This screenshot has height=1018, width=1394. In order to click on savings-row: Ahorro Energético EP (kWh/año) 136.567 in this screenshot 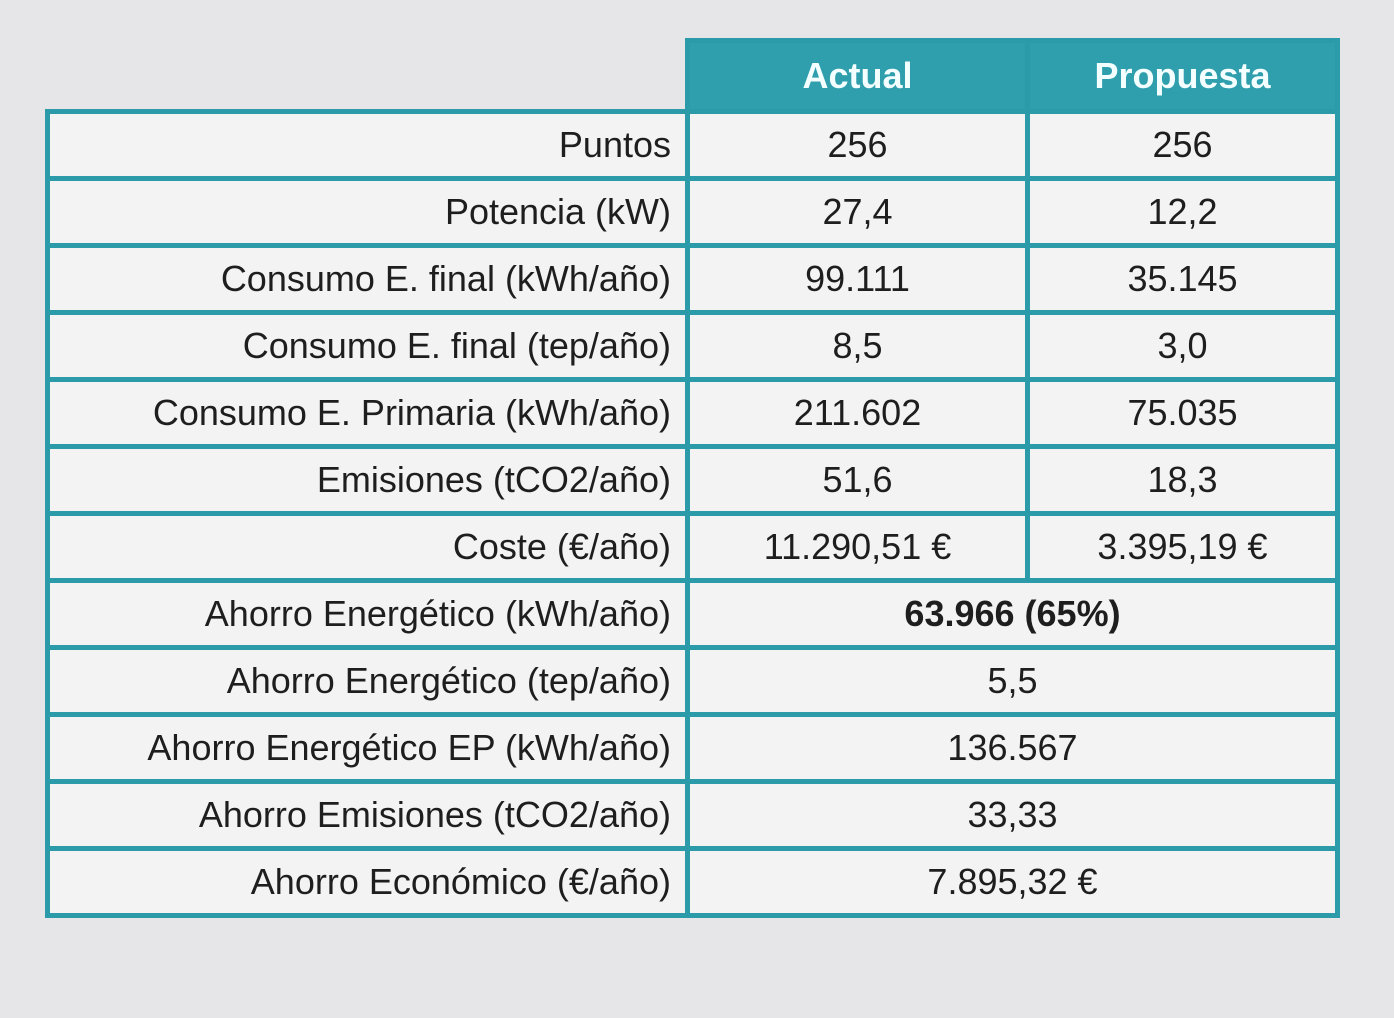, I will do `click(692, 748)`.